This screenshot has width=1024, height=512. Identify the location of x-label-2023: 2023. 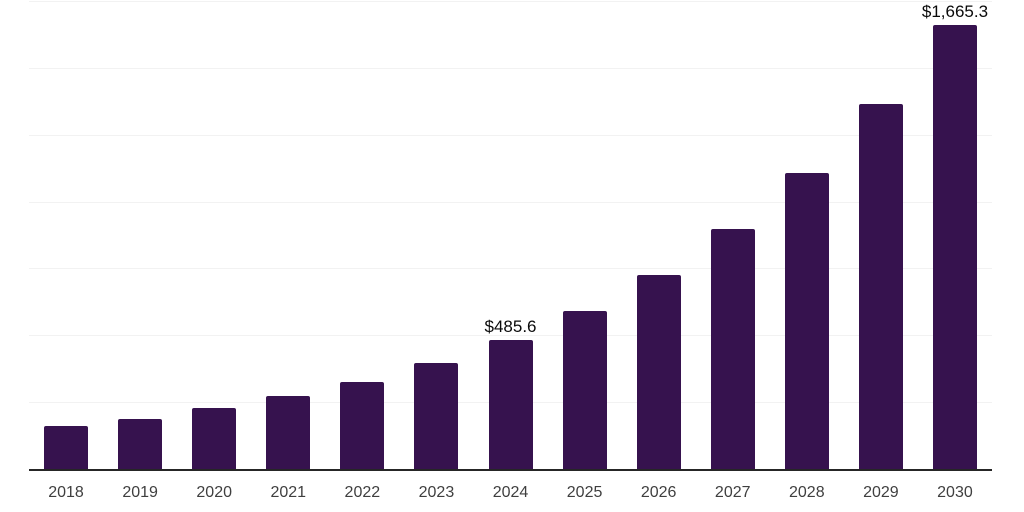
(436, 492).